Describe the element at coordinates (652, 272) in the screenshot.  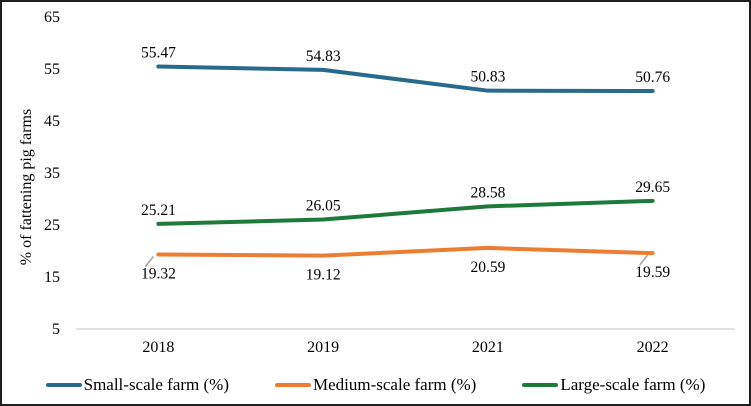
I see `data-label: 19.59` at that location.